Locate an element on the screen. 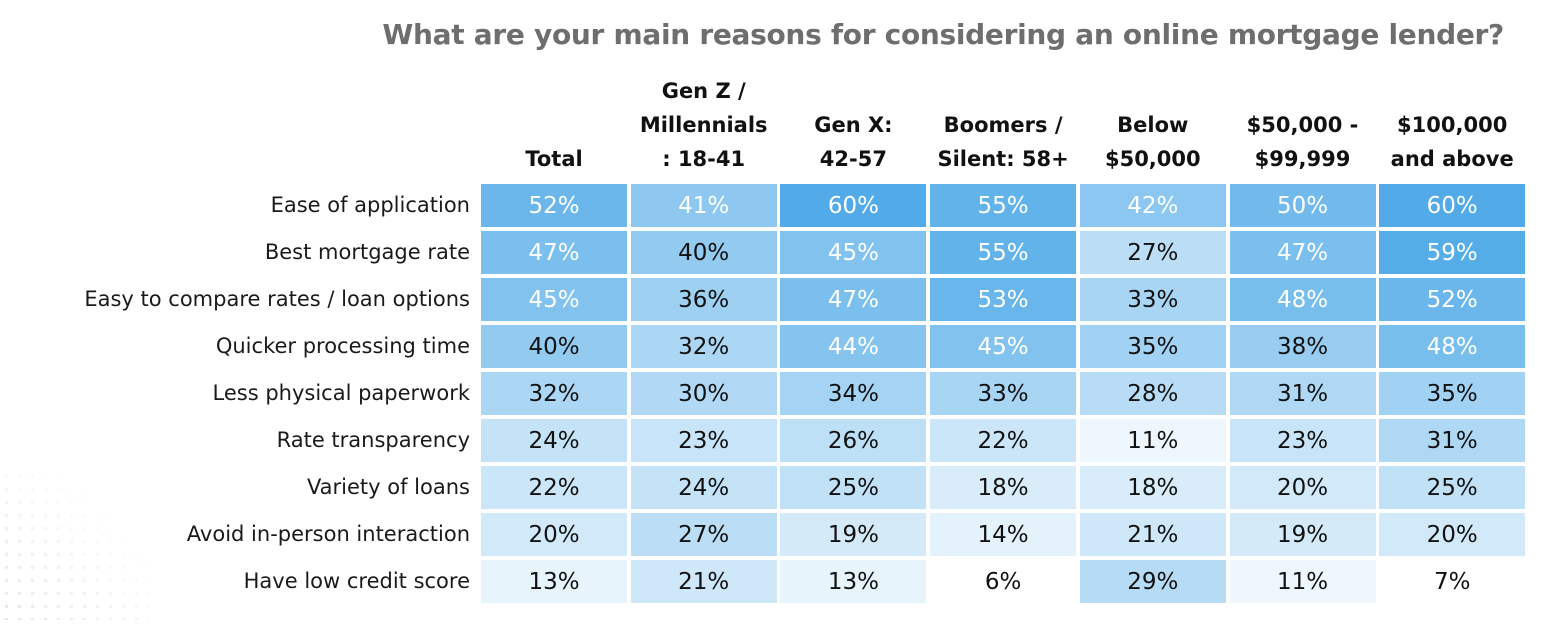  heatmap-cell: 44% is located at coordinates (853, 346).